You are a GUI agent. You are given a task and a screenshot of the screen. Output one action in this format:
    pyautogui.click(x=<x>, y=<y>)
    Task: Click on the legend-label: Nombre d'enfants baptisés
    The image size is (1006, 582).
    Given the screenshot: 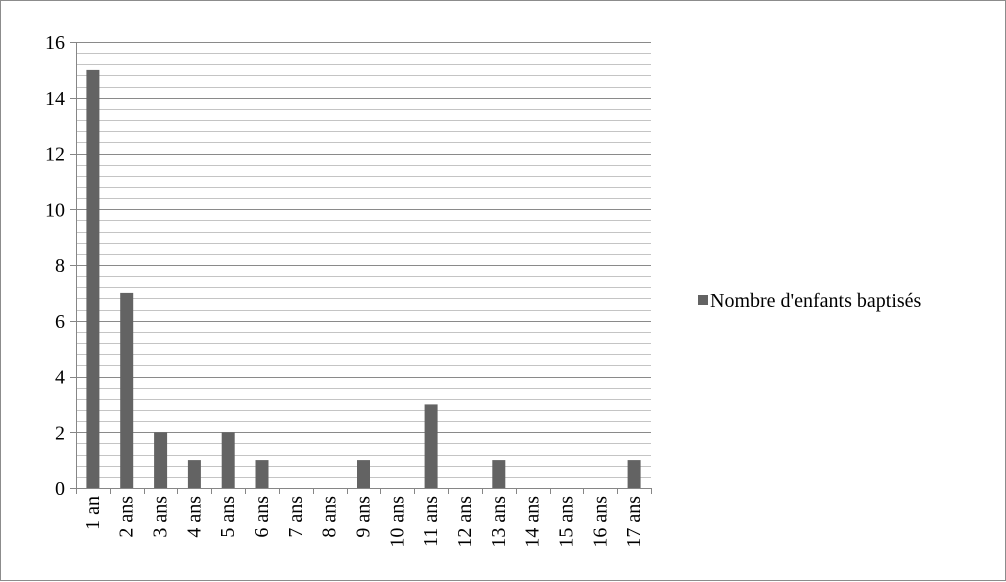 What is the action you would take?
    pyautogui.click(x=816, y=301)
    